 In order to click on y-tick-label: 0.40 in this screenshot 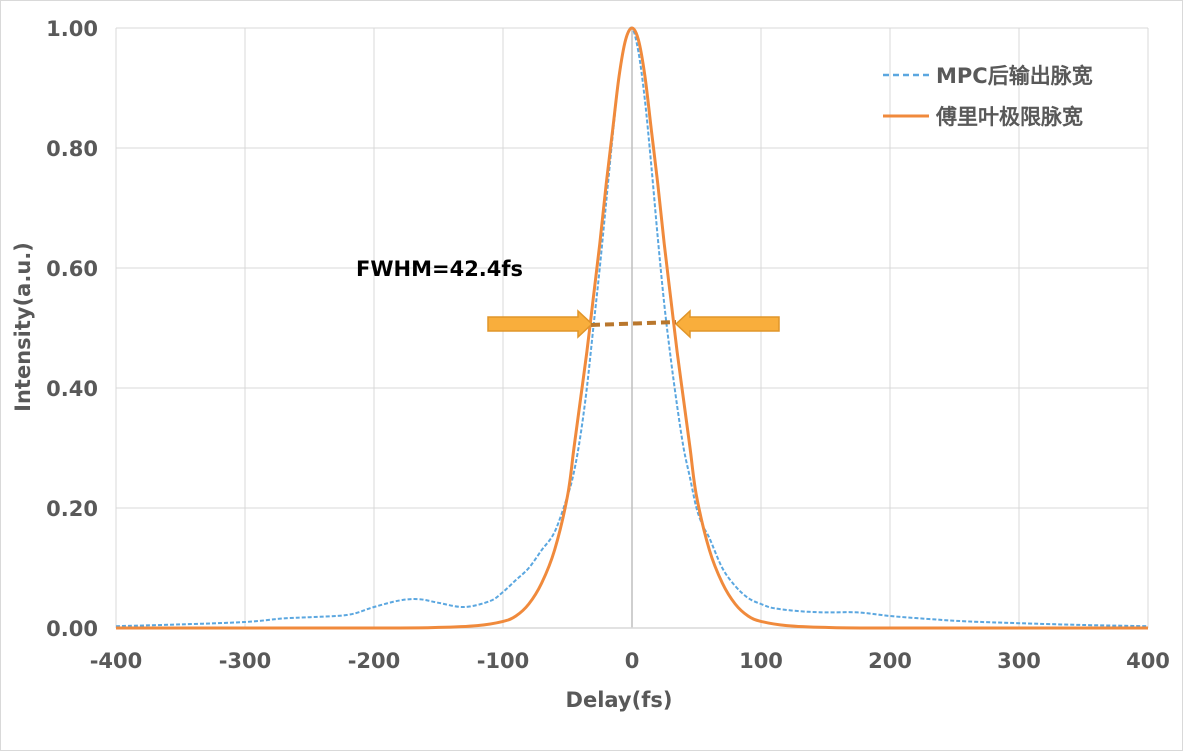, I will do `click(72, 389)`.